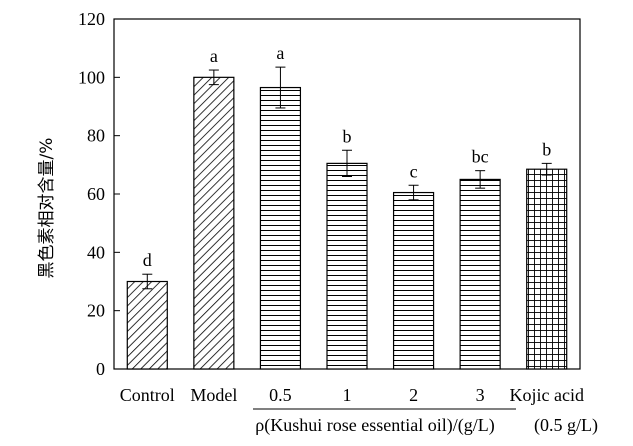 This screenshot has height=446, width=633. I want to click on y-tick-label: 80, so click(96, 136).